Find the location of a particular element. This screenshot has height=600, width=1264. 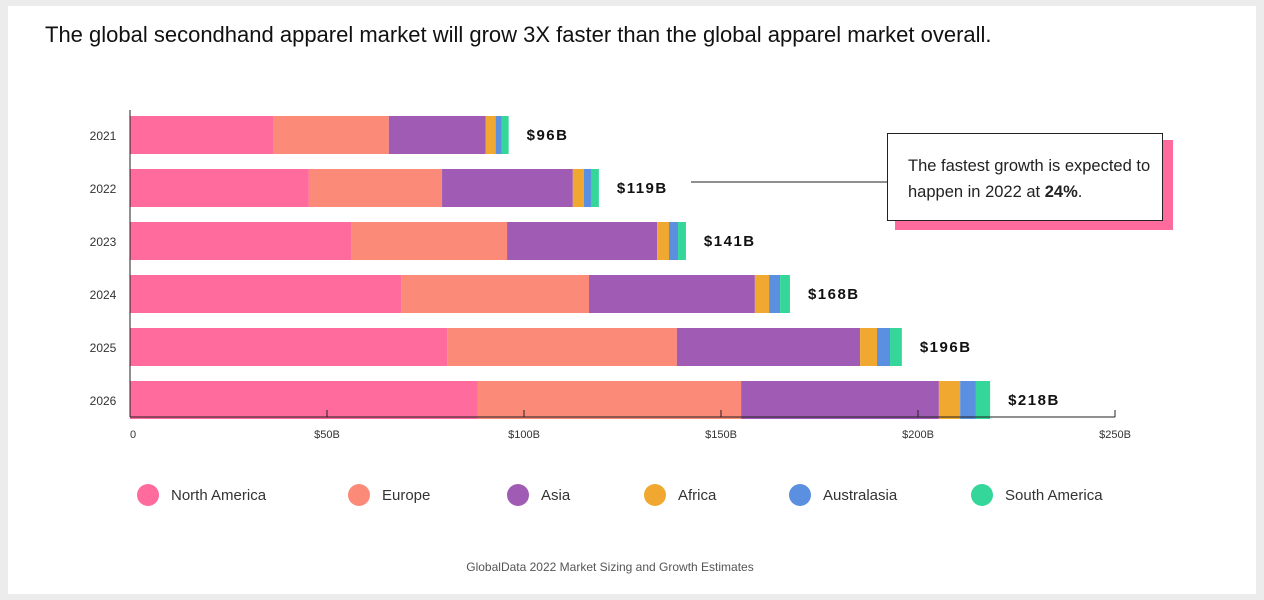

legend-label: Europe is located at coordinates (406, 495).